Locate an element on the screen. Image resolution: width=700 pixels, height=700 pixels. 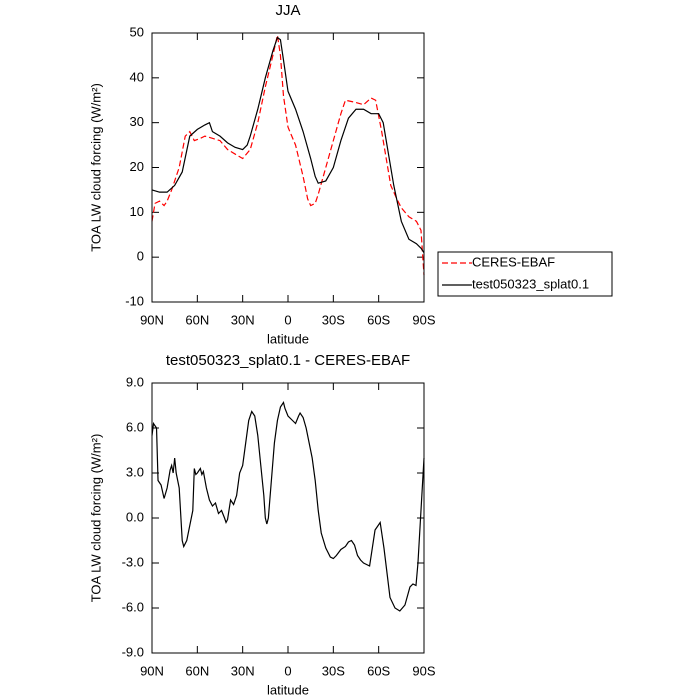
chart-title: JJA is located at coordinates (287, 10).